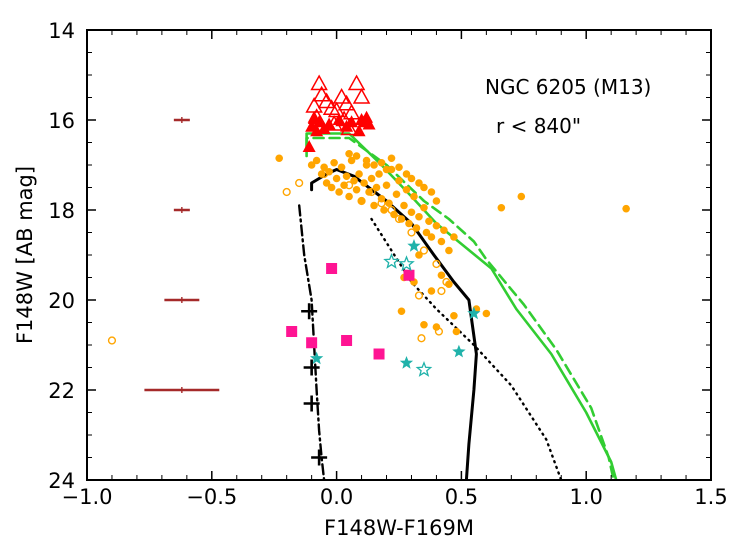 This screenshot has height=560, width=747. What do you see at coordinates (399, 528) in the screenshot?
I see `x-axis-title: F148W-F169M` at bounding box center [399, 528].